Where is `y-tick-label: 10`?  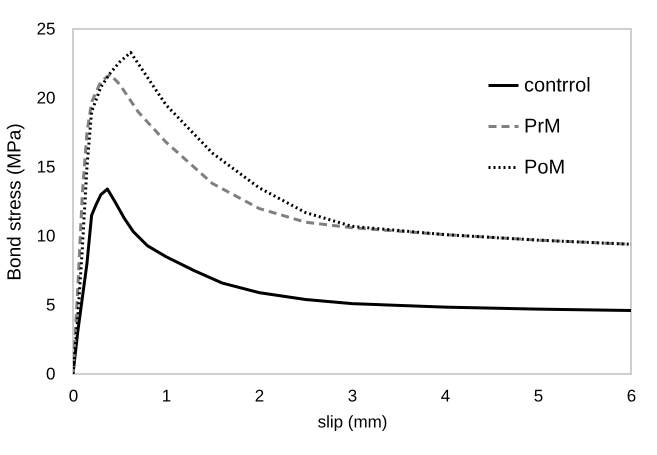
y-tick-label: 10 is located at coordinates (46, 236).